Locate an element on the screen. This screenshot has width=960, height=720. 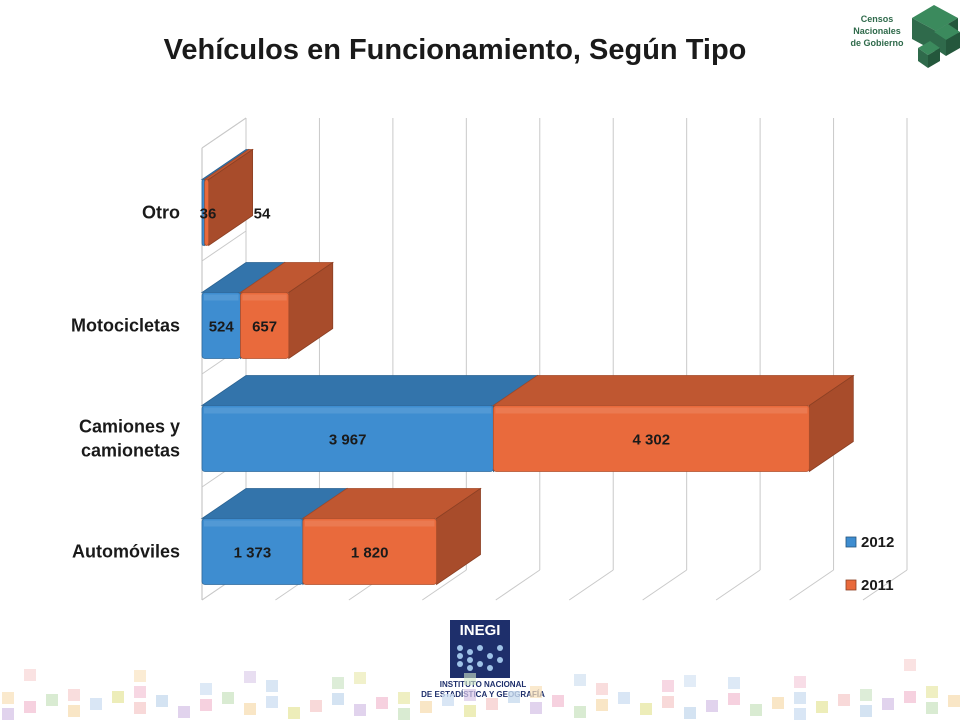
data-label: 1 373 is located at coordinates (253, 553).